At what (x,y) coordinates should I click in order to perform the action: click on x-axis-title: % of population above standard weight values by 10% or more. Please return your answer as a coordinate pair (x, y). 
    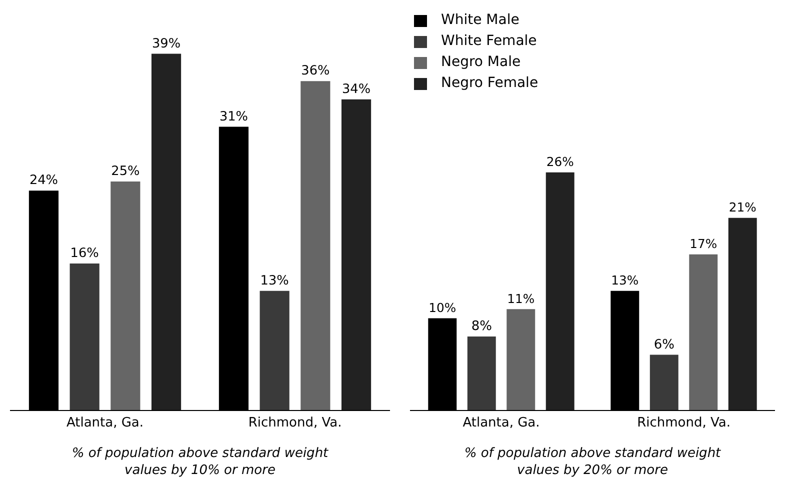
    Looking at the image, I should click on (201, 462).